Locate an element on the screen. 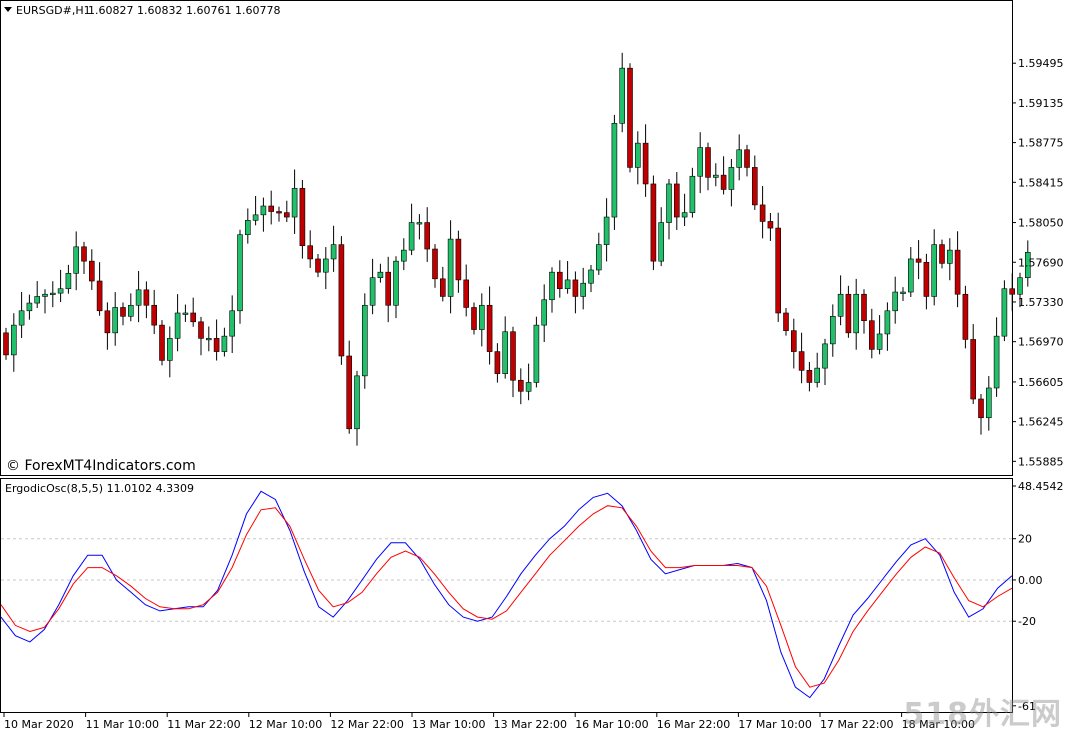 Image resolution: width=1068 pixels, height=735 pixels. indicator-tick-label: 0.00 is located at coordinates (1030, 580).